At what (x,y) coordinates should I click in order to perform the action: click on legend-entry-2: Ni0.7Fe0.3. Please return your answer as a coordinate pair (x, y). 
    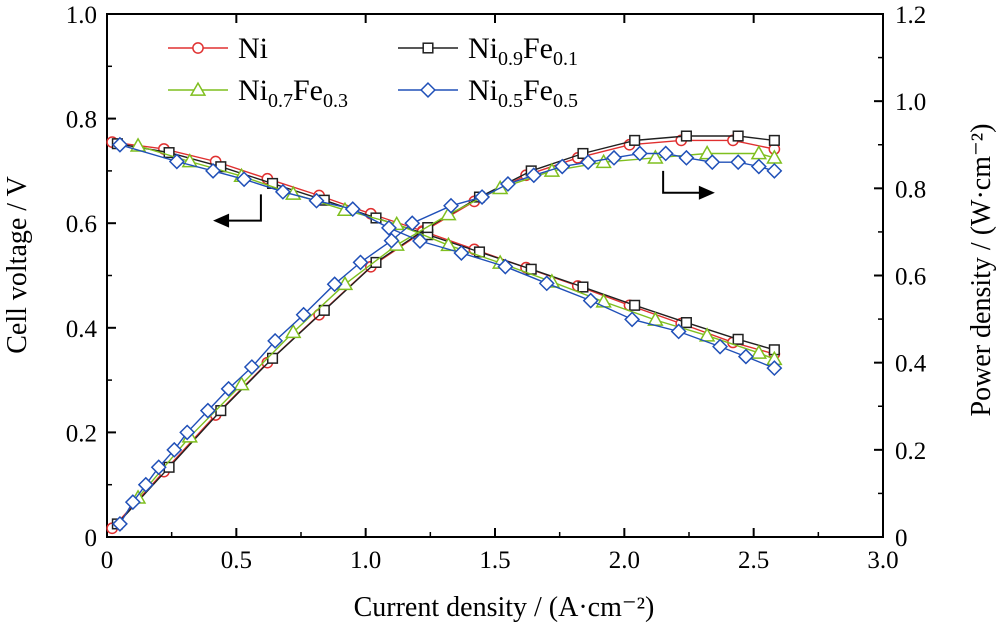
    Looking at the image, I should click on (258, 93).